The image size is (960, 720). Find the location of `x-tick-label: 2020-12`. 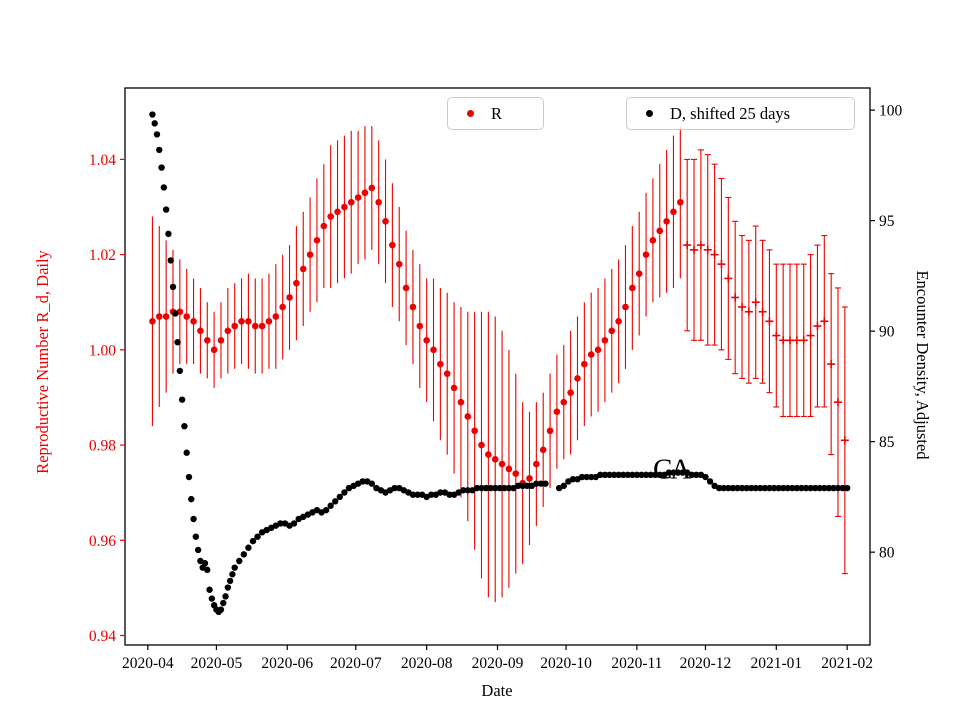

x-tick-label: 2020-12 is located at coordinates (706, 663).